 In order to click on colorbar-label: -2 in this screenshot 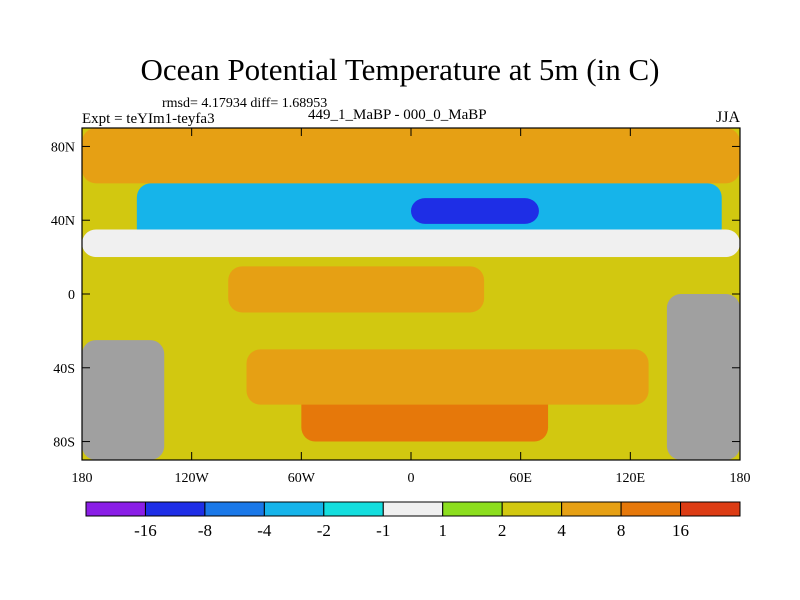, I will do `click(324, 530)`.